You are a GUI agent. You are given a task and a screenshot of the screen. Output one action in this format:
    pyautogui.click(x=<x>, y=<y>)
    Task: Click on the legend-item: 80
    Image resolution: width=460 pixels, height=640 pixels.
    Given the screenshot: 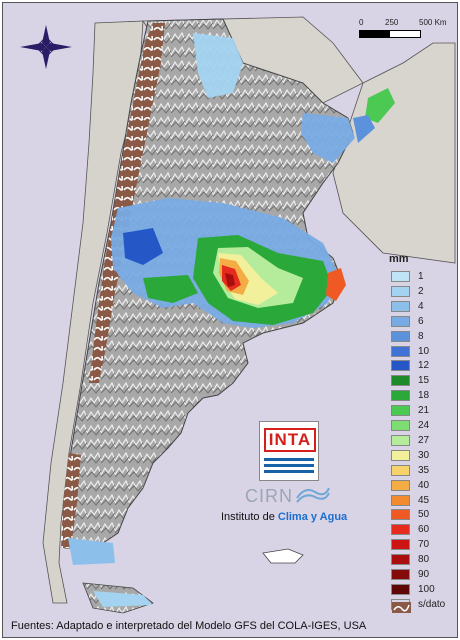 What is the action you would take?
    pyautogui.click(x=421, y=560)
    